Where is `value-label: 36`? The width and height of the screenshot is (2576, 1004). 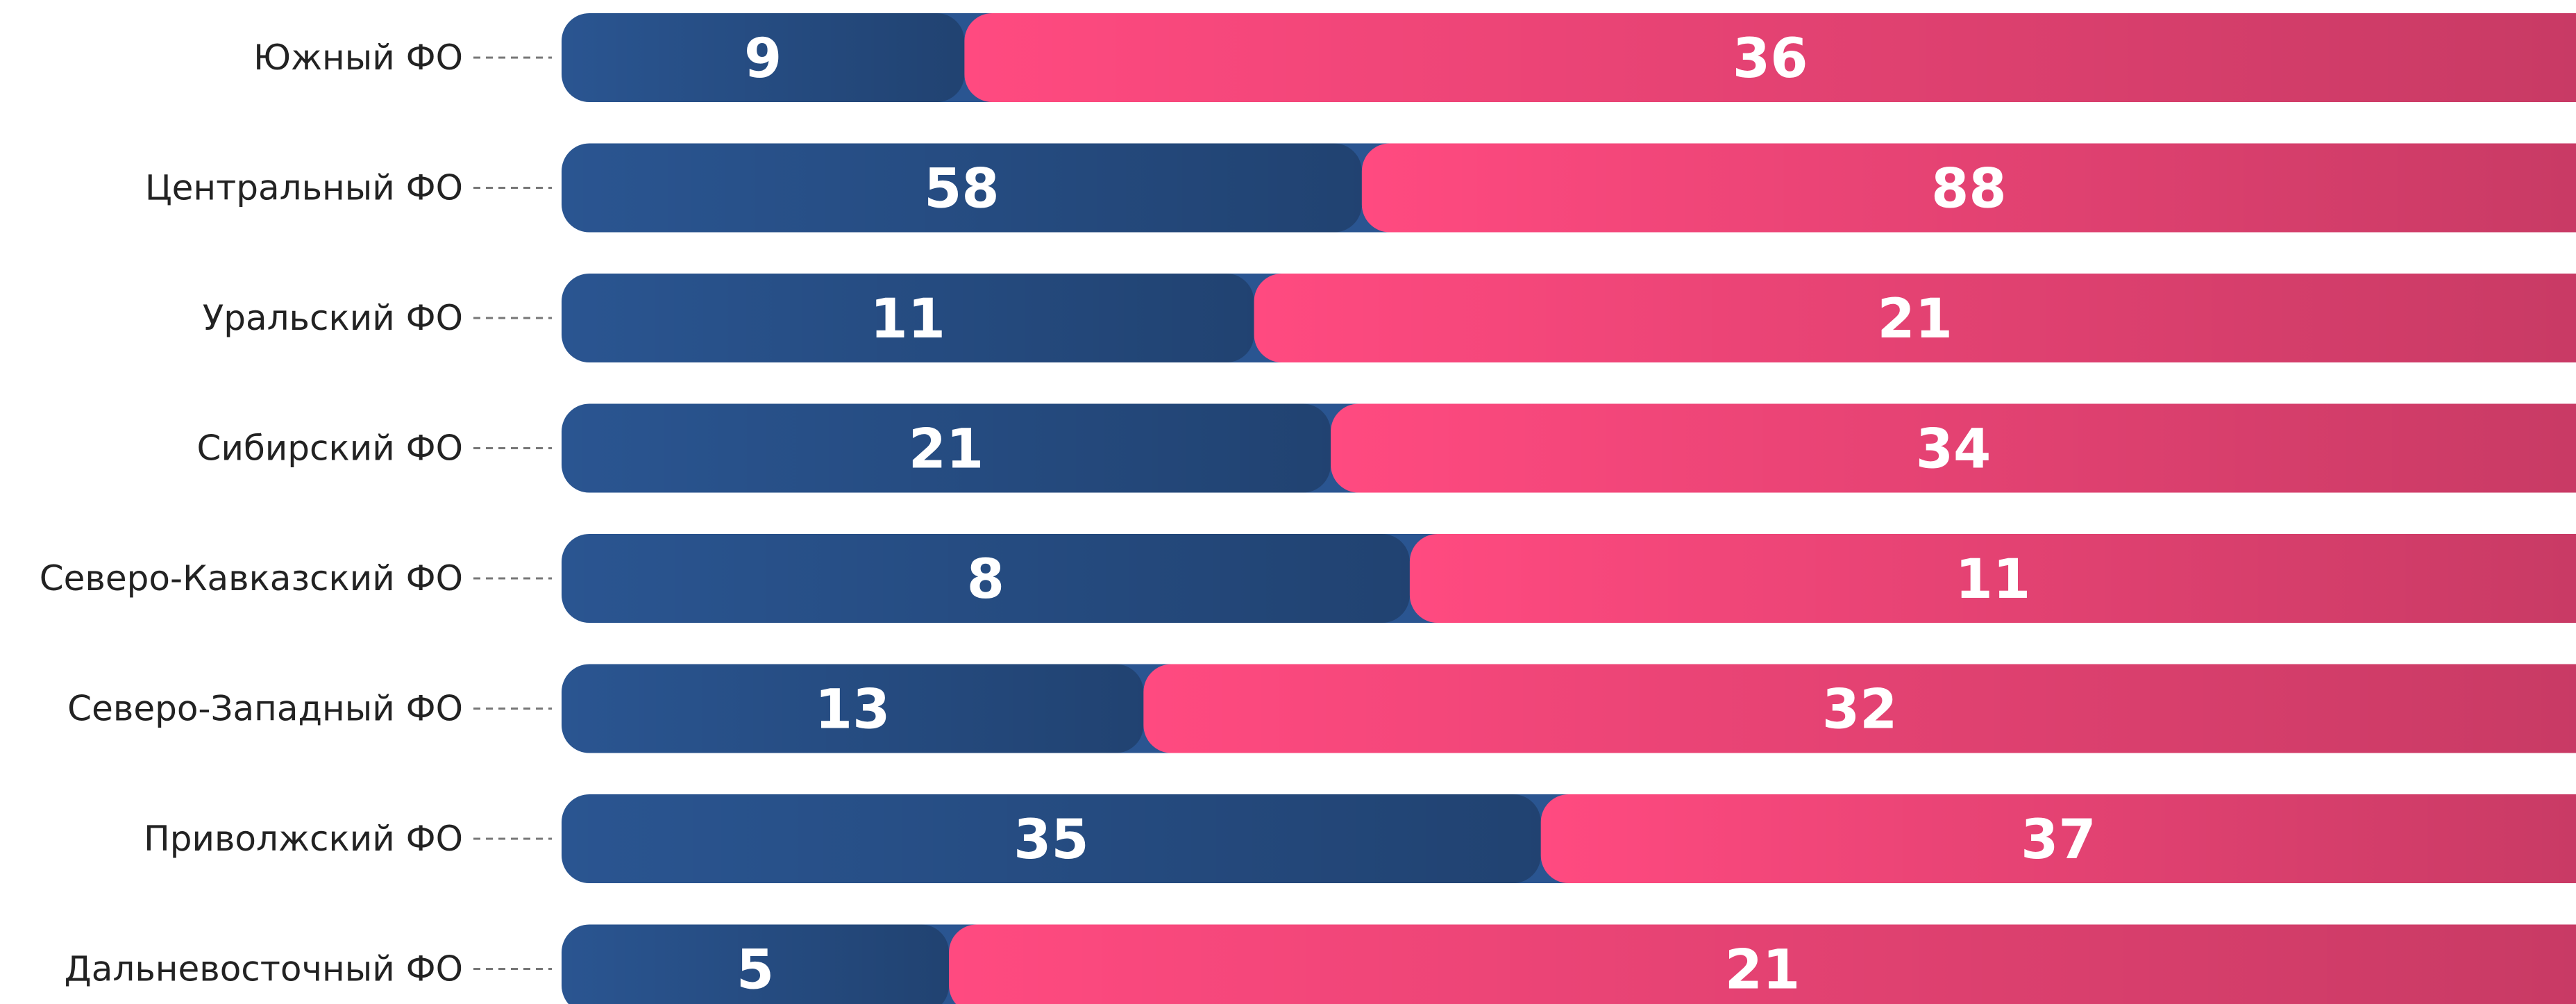 value-label: 36 is located at coordinates (1770, 59).